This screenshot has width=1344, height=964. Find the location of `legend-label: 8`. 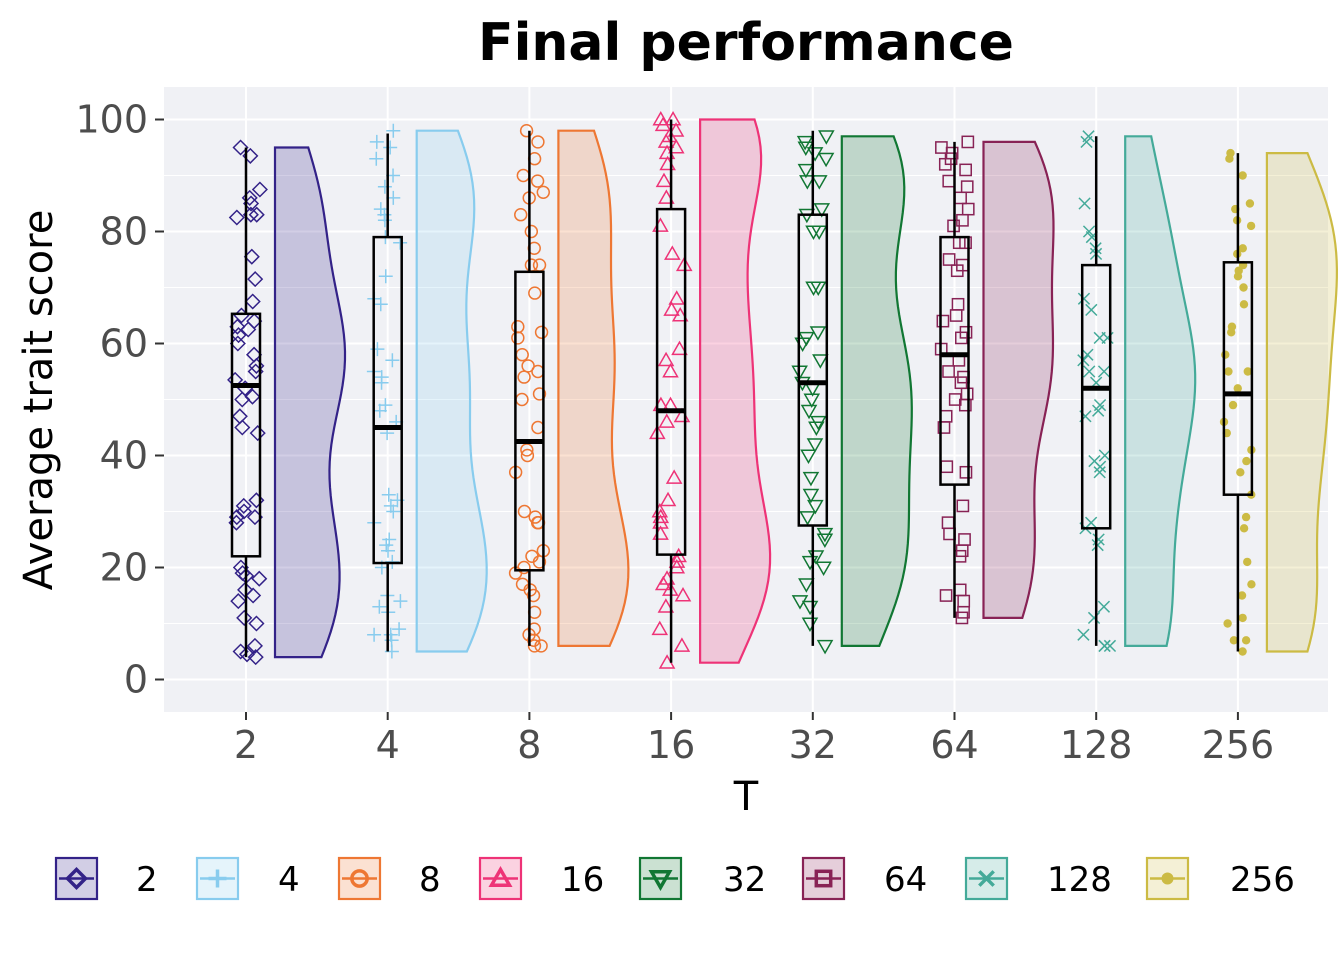

legend-label: 8 is located at coordinates (430, 880).